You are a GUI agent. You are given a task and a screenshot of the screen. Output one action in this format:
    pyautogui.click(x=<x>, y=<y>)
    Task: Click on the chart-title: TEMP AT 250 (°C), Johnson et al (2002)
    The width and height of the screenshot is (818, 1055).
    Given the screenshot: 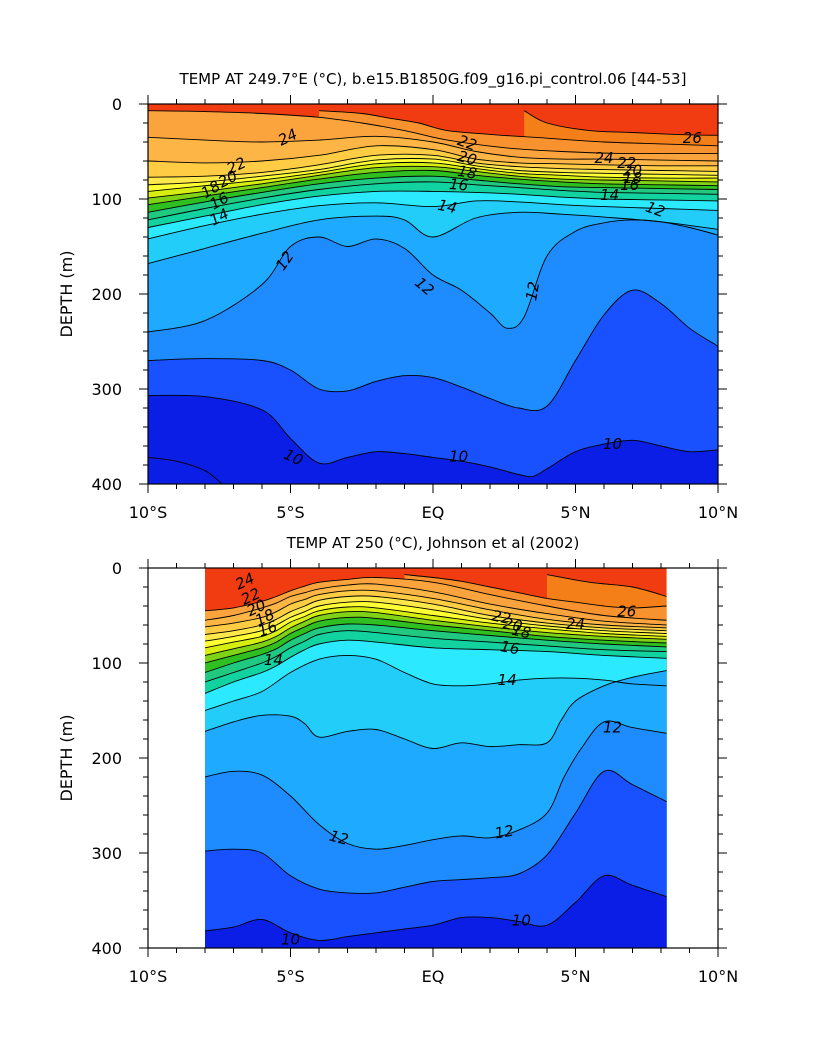 What is the action you would take?
    pyautogui.click(x=433, y=543)
    